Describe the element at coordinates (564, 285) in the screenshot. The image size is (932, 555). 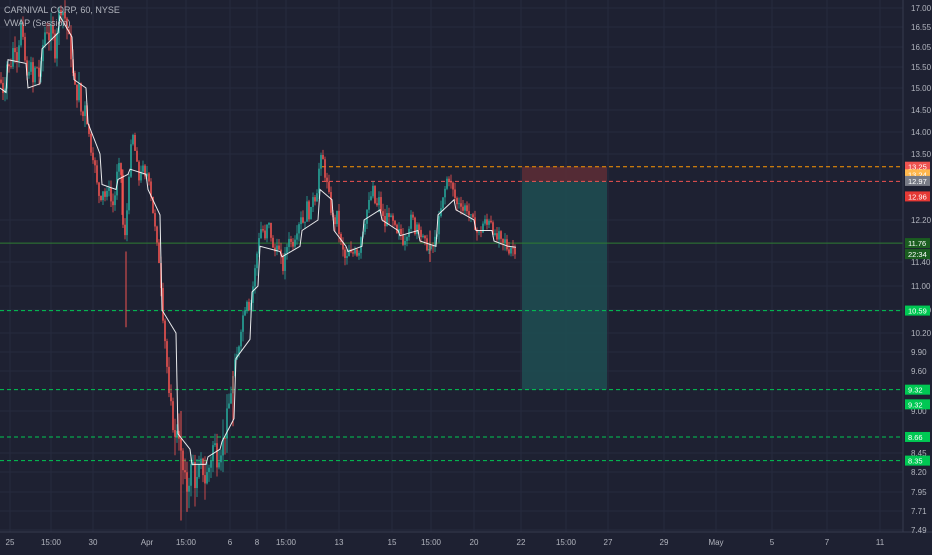
I see `take-profit-zone` at that location.